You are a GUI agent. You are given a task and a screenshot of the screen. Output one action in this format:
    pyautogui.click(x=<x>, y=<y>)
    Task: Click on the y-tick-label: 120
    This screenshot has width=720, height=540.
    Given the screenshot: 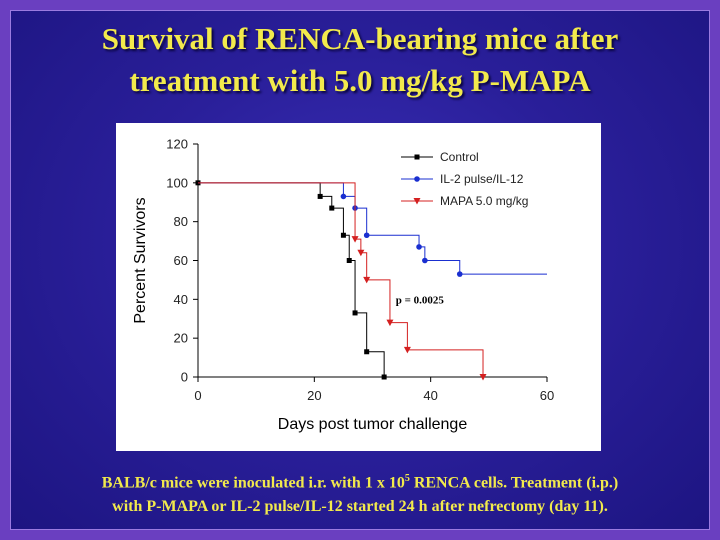 What is the action you would take?
    pyautogui.click(x=177, y=144)
    